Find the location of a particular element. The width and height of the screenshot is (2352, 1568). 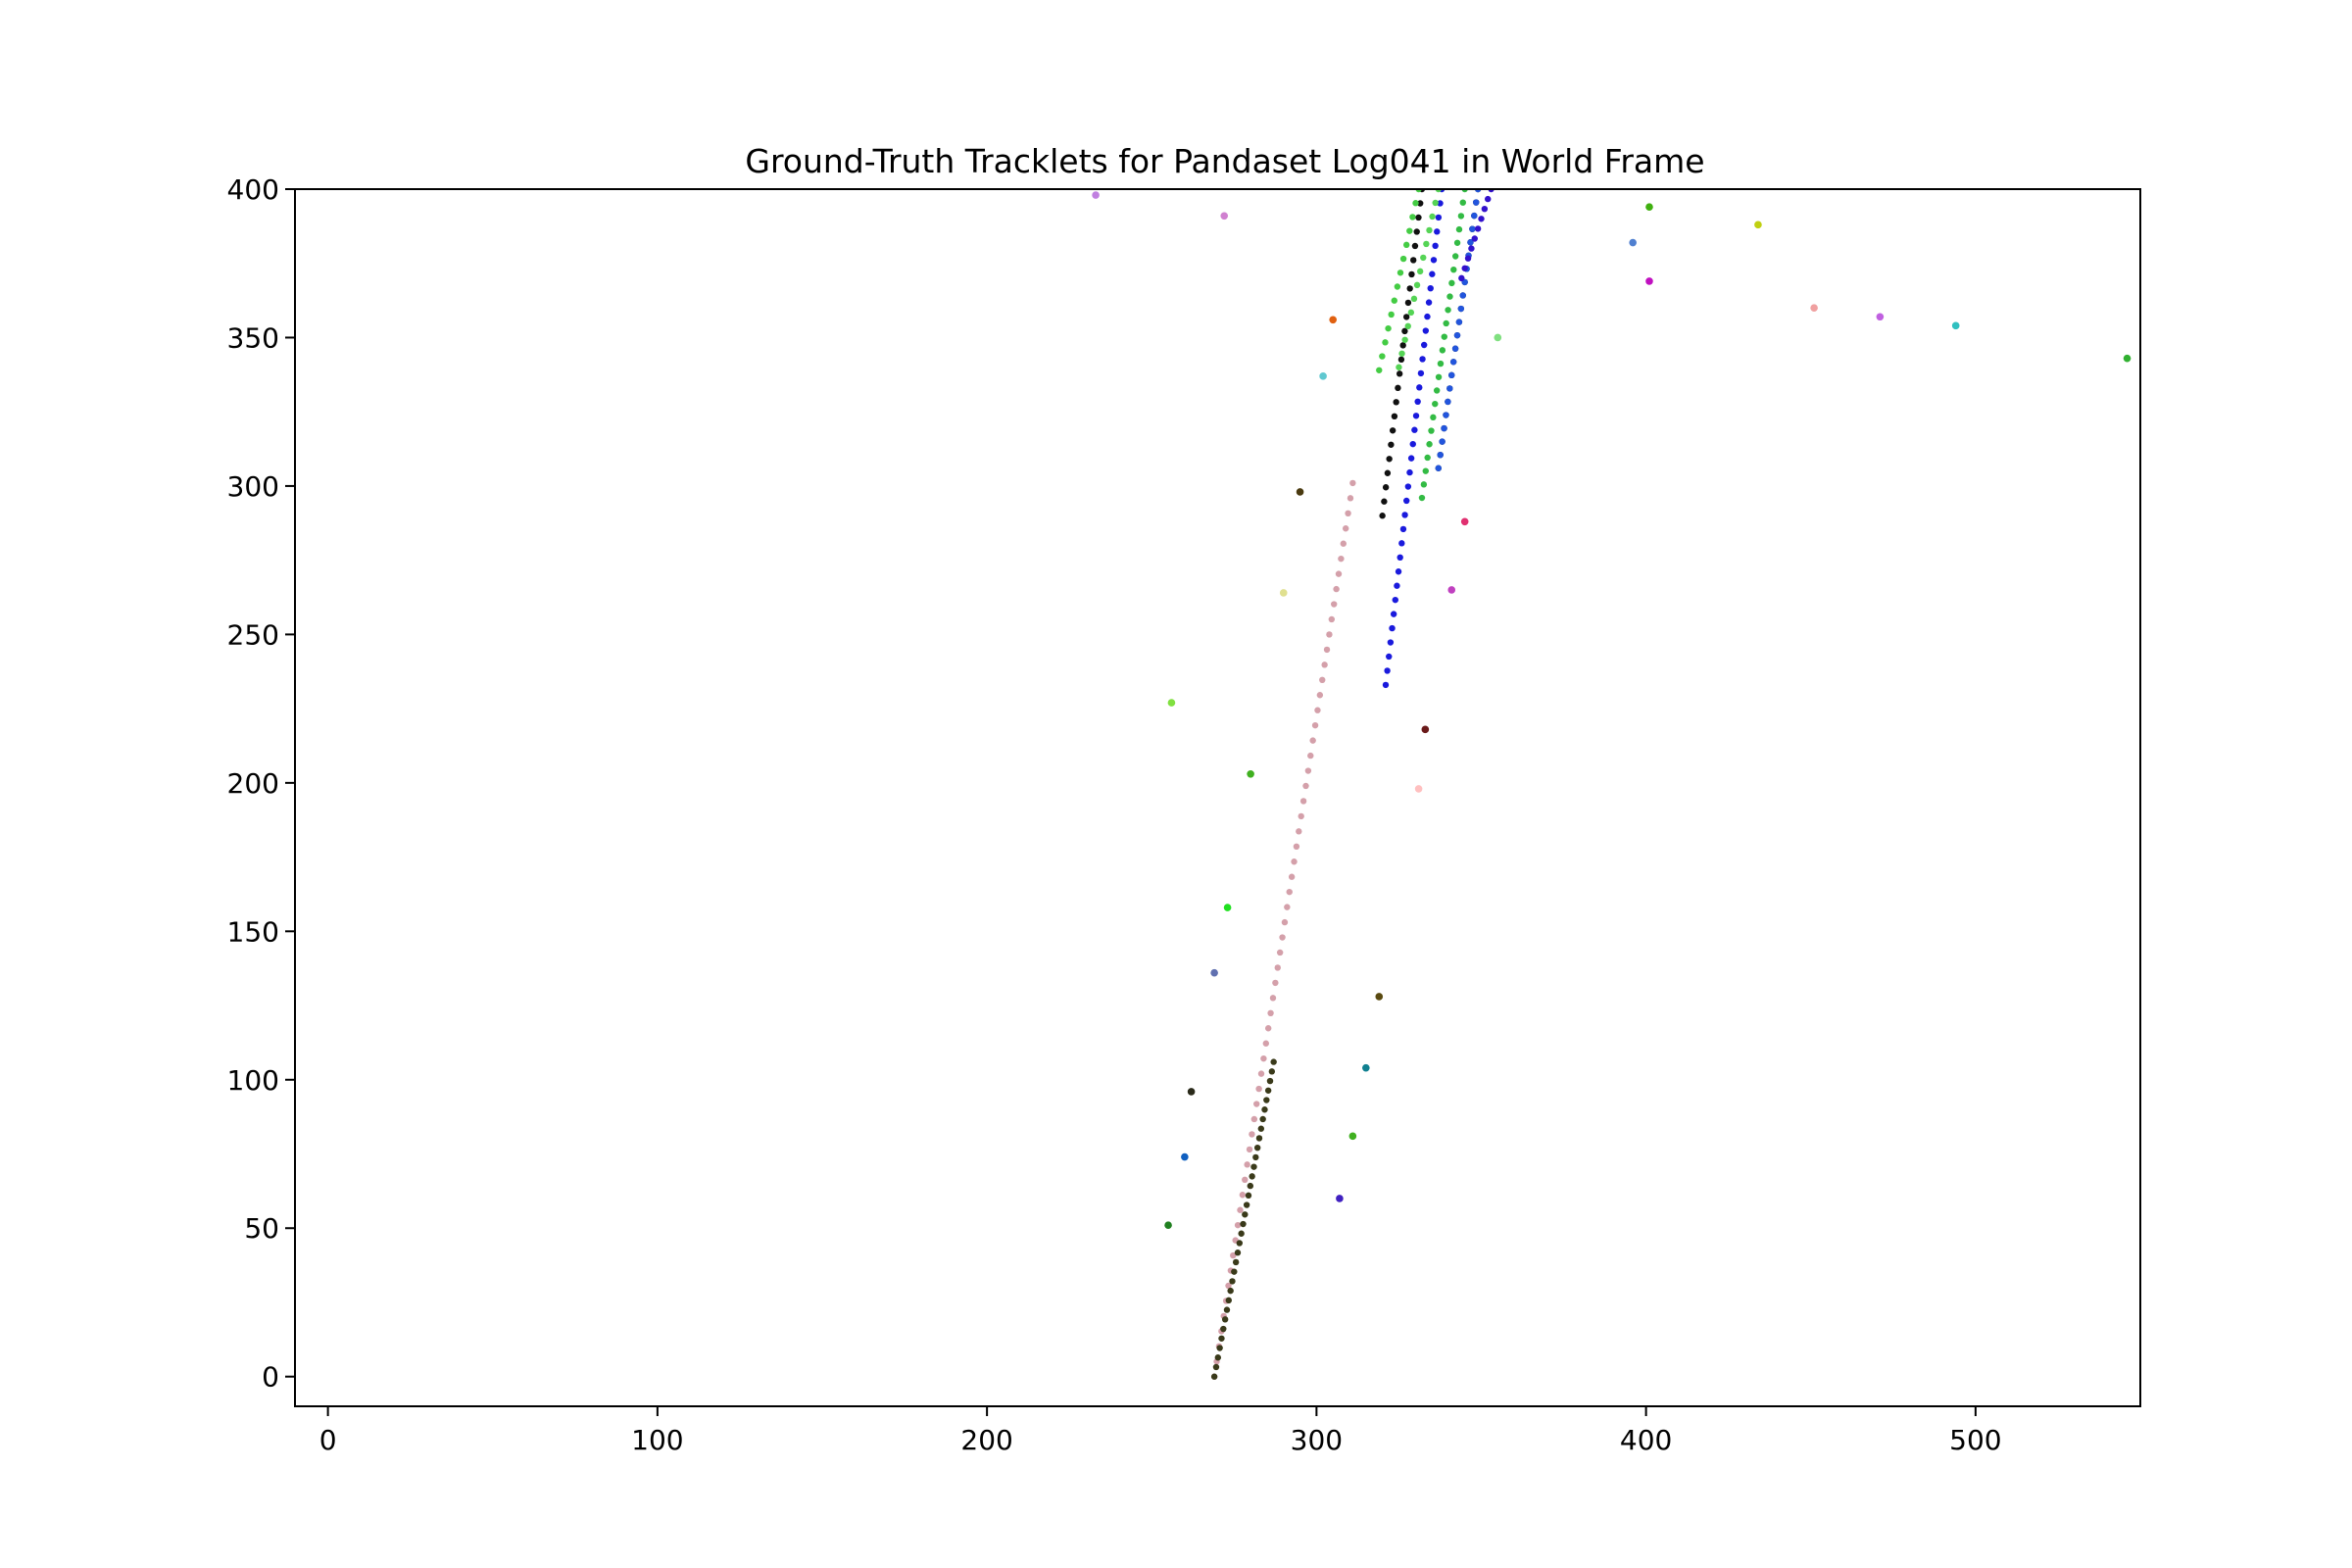

x-tick-label: 200 is located at coordinates (986, 1440).